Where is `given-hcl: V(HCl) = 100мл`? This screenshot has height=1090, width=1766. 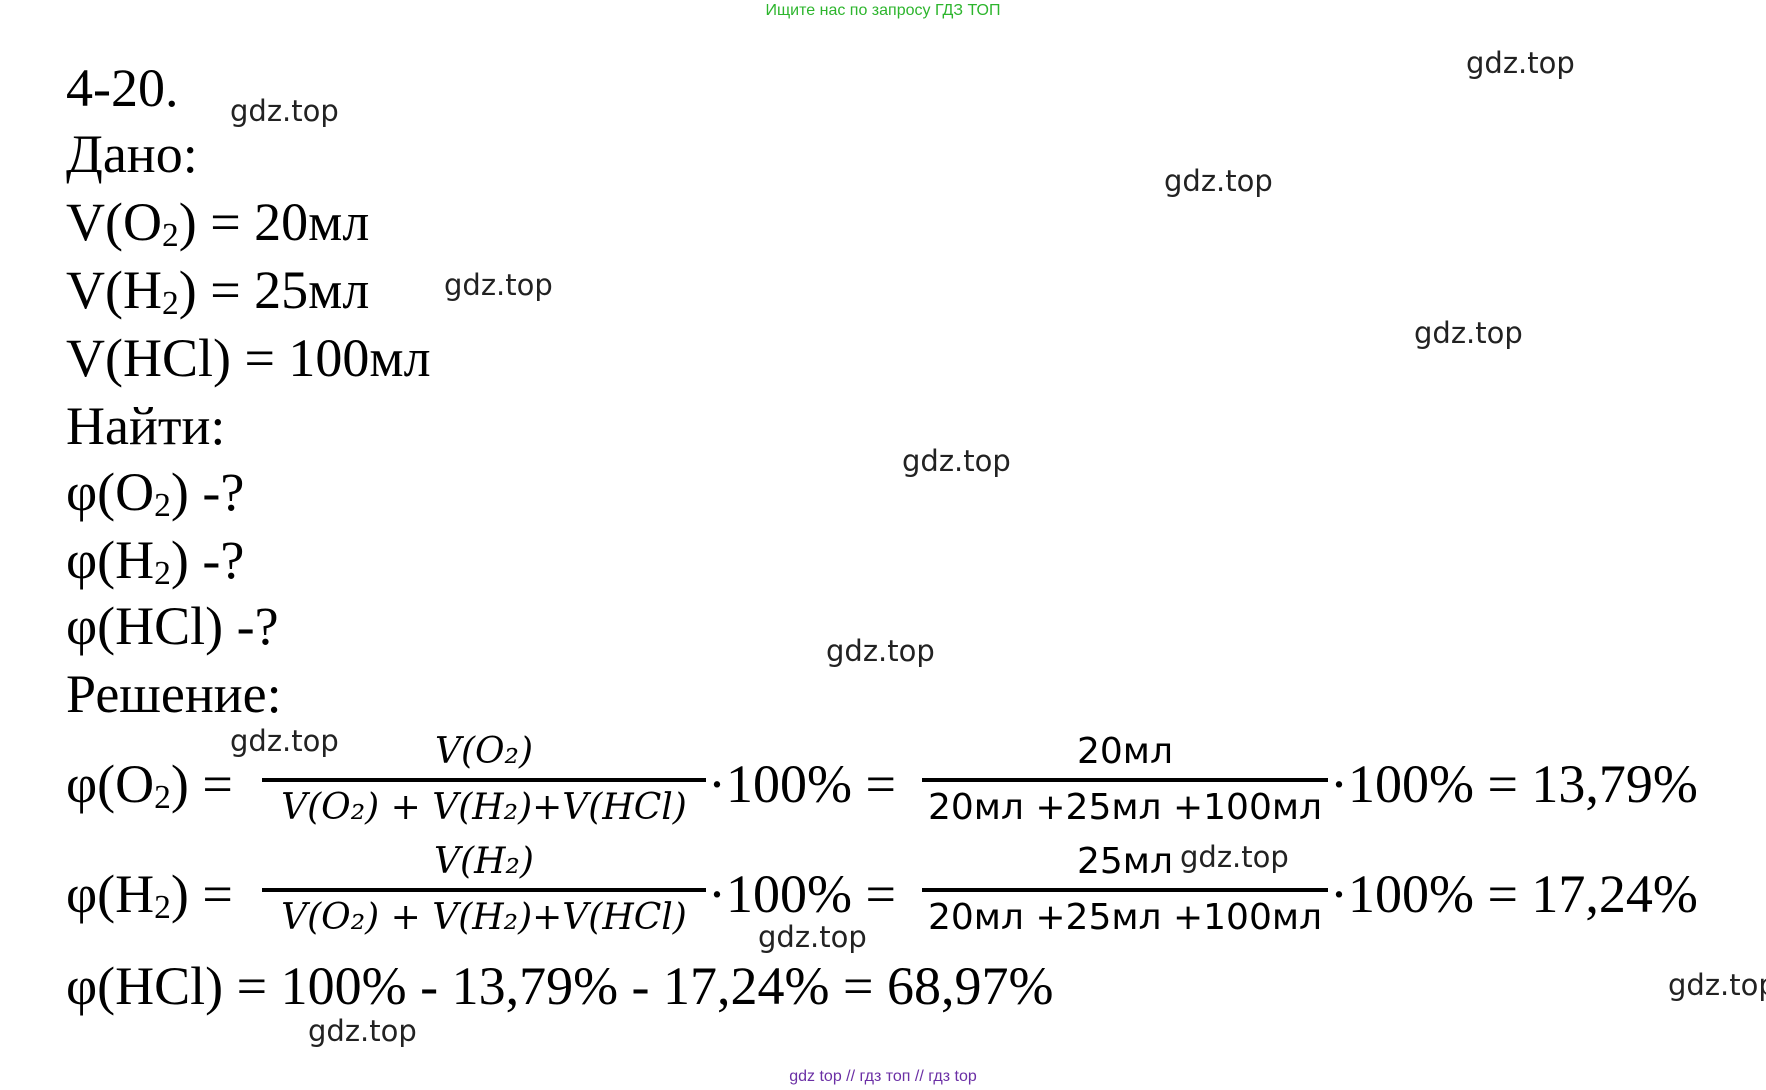
given-hcl: V(HCl) = 100мл is located at coordinates (248, 358).